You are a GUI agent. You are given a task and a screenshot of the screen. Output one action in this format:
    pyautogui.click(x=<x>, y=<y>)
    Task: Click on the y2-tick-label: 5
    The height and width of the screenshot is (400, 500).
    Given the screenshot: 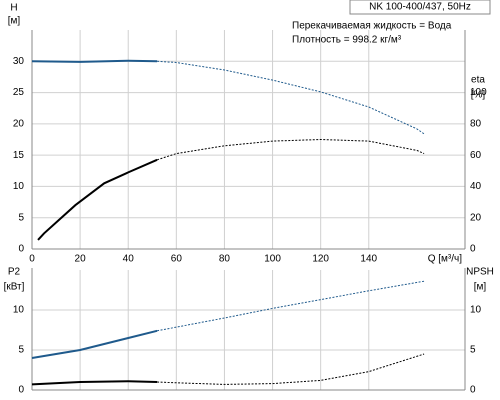 What is the action you would take?
    pyautogui.click(x=473, y=350)
    